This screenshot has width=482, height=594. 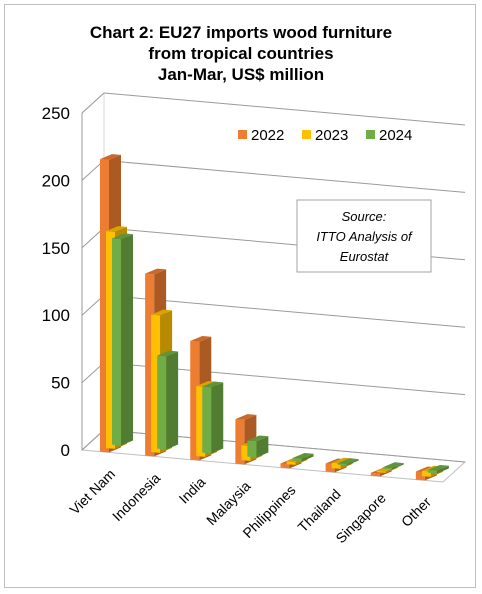 What do you see at coordinates (116, 342) in the screenshot?
I see `bar-front-viet-nam-2024` at bounding box center [116, 342].